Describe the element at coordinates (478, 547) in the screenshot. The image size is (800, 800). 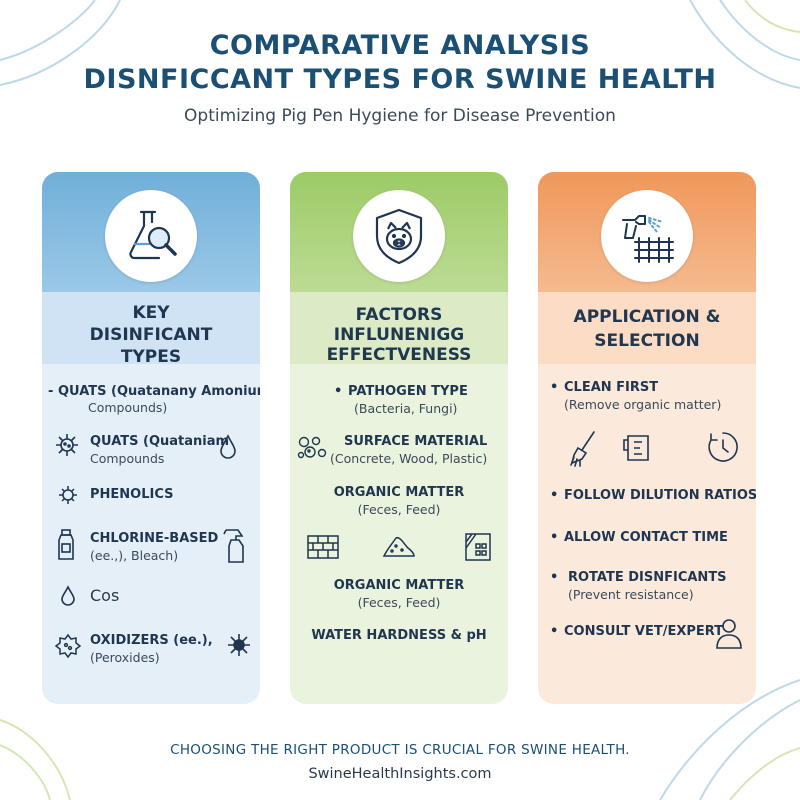
I see `panel-icon` at that location.